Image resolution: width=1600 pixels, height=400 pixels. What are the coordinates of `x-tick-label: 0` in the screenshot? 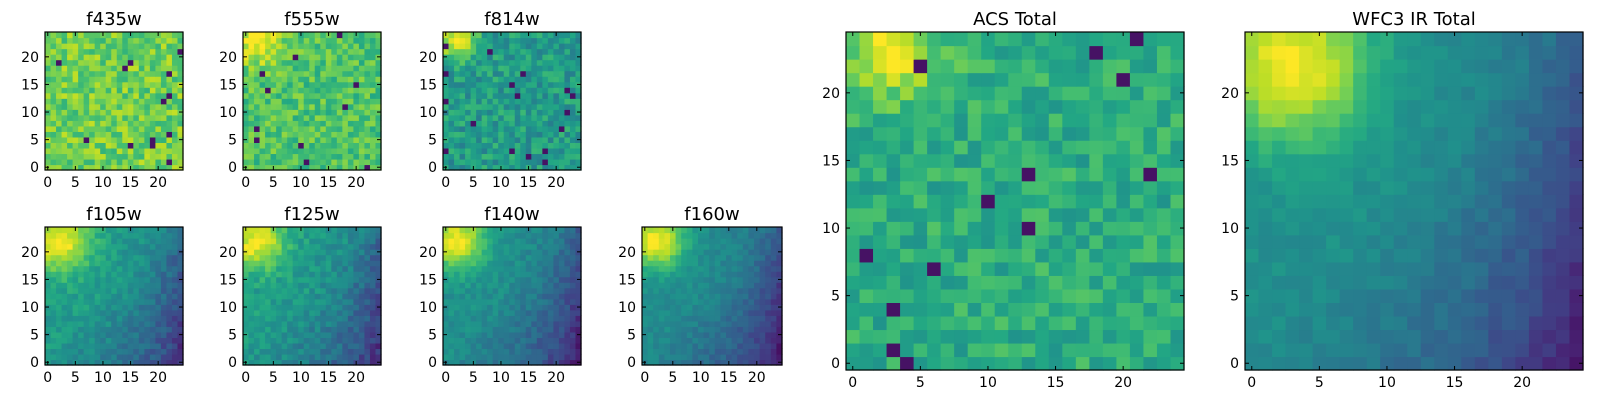 It's located at (245, 378).